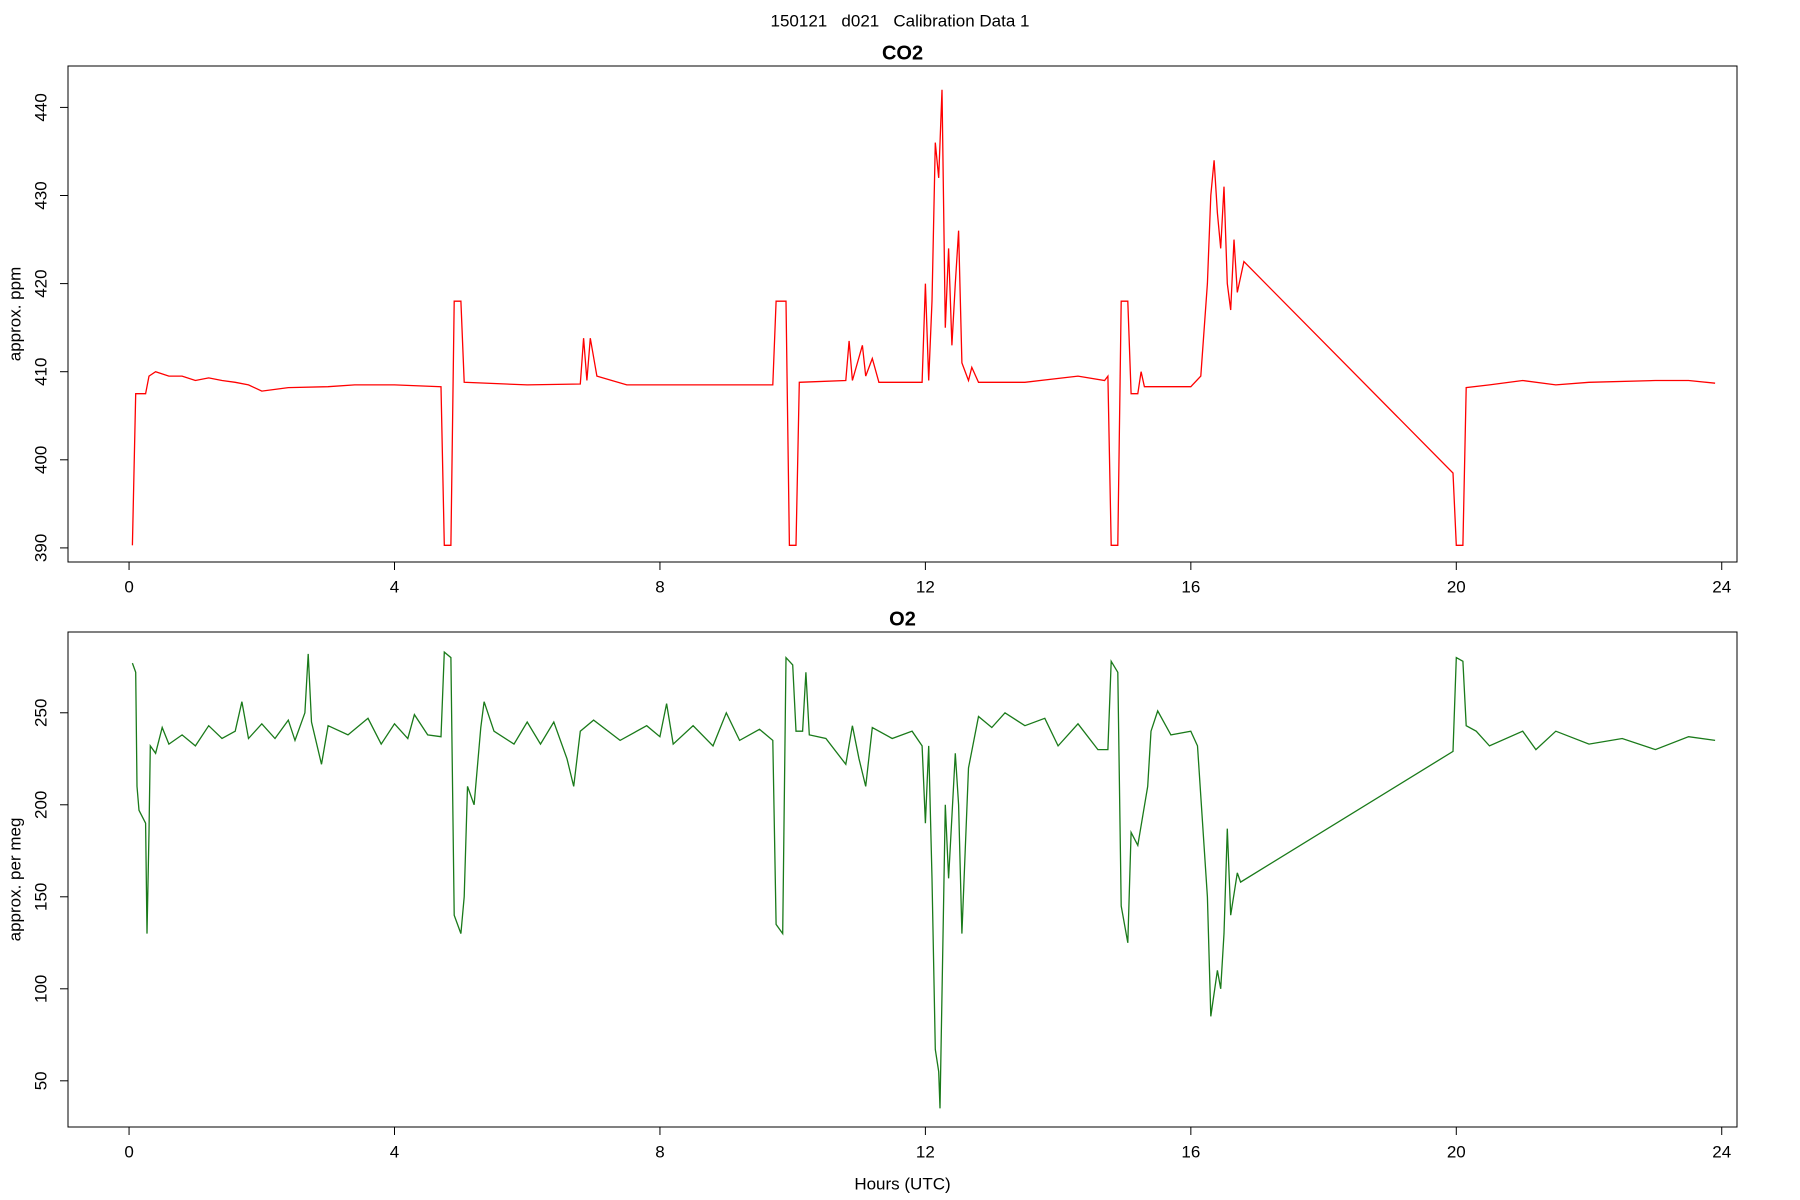 The height and width of the screenshot is (1200, 1800). I want to click on y-tick-label: 200, so click(40, 805).